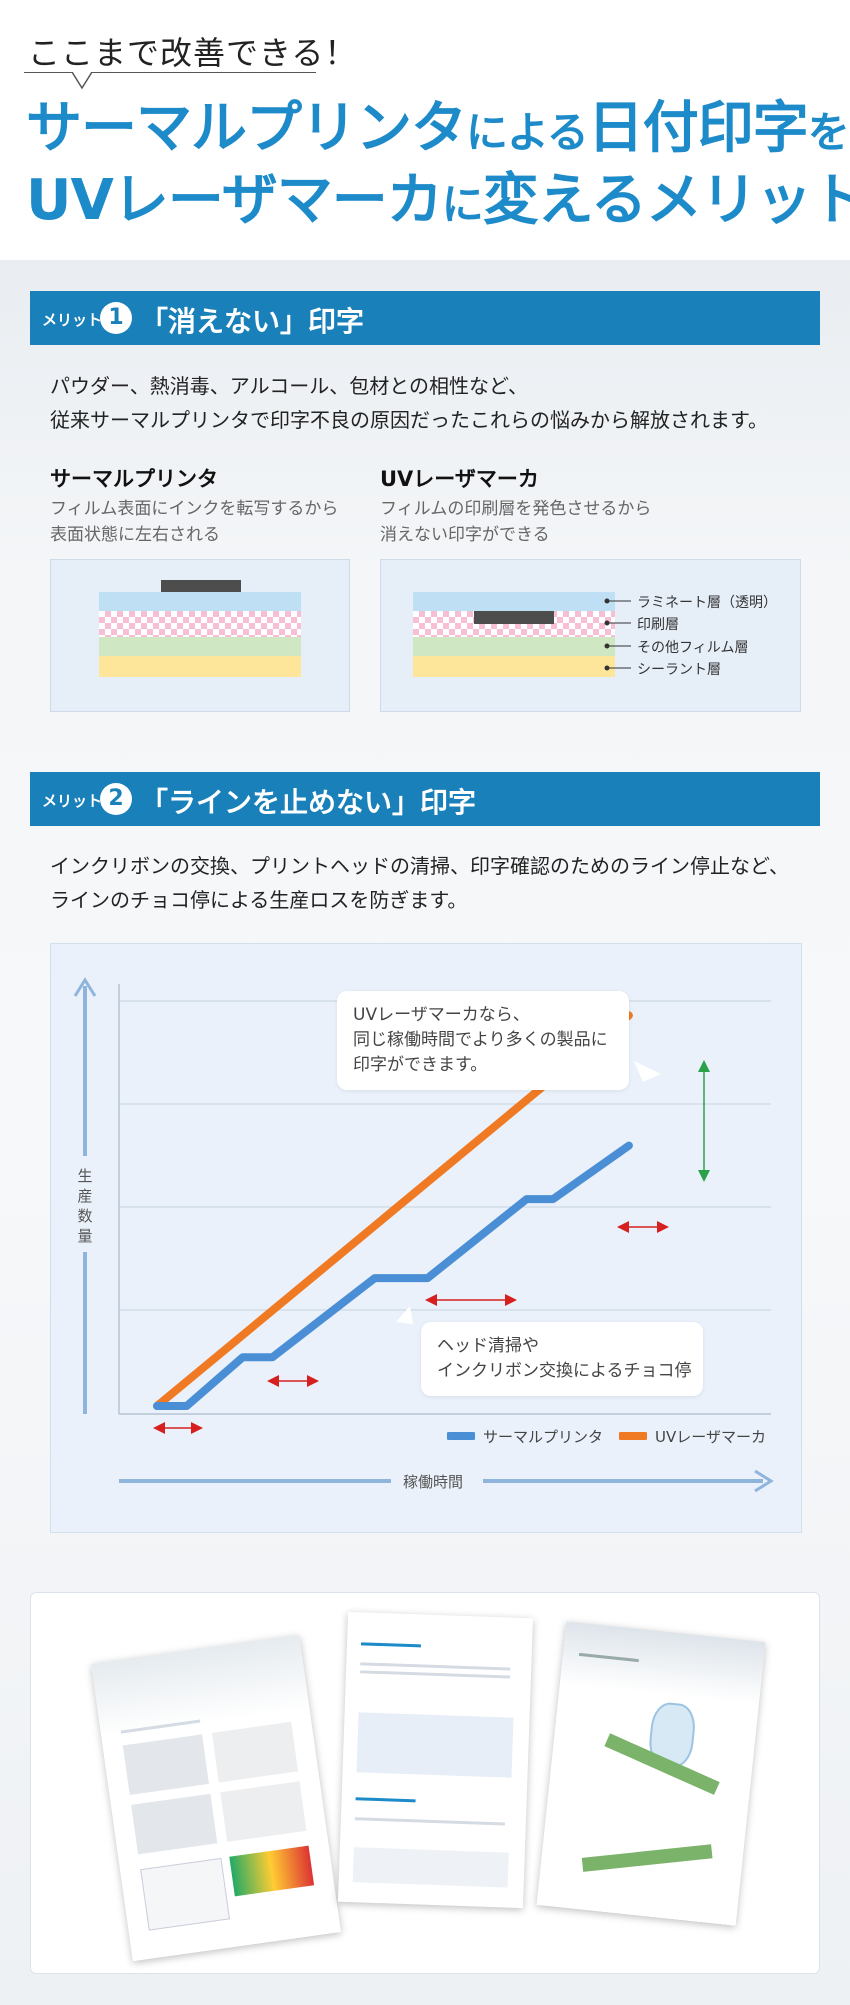 This screenshot has width=850, height=2005. Describe the element at coordinates (393, 1275) in the screenshot. I see `series-line-thermal` at that location.